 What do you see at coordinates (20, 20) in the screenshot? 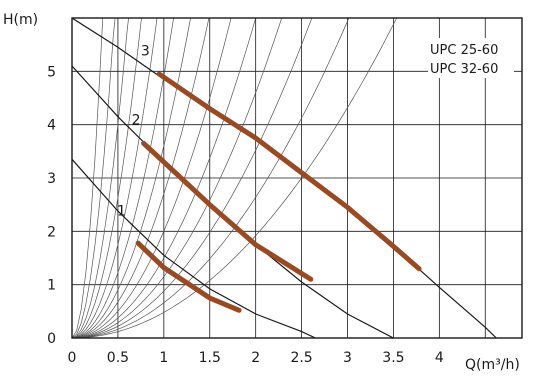
I see `y-axis-label: H(m)` at bounding box center [20, 20].